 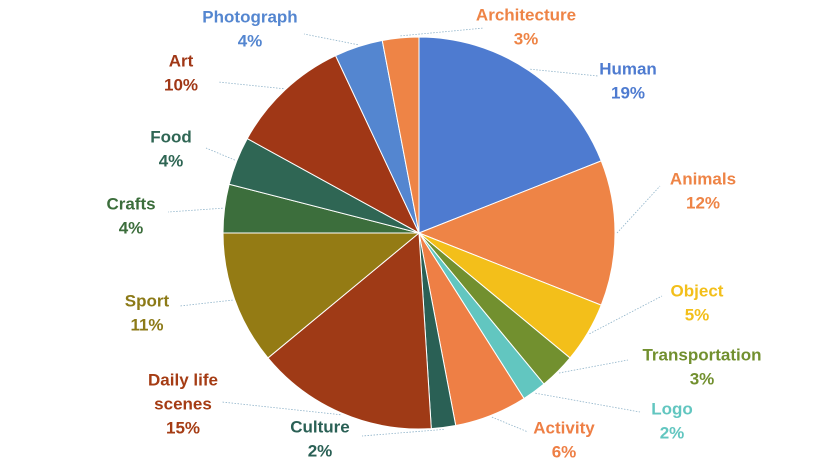 I want to click on pie-slice-animals, so click(x=516, y=233).